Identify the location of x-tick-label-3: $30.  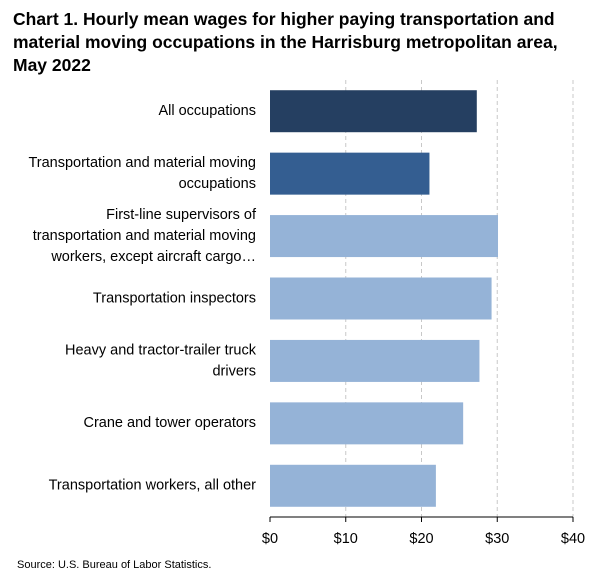
(497, 539).